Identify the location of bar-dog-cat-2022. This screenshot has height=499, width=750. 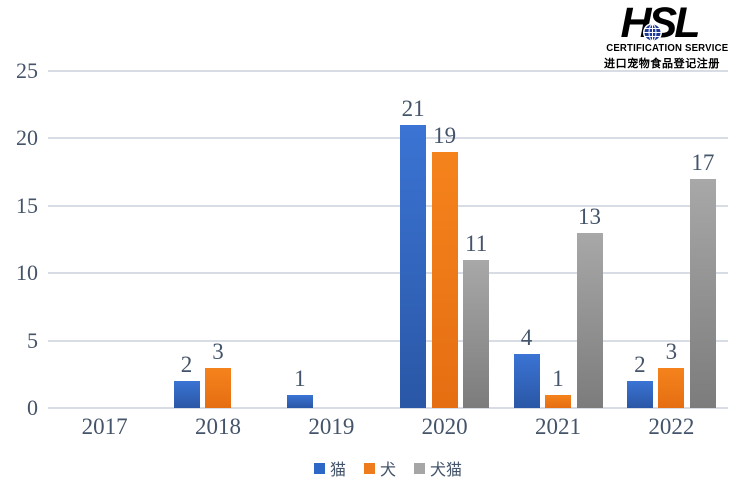
(702, 293).